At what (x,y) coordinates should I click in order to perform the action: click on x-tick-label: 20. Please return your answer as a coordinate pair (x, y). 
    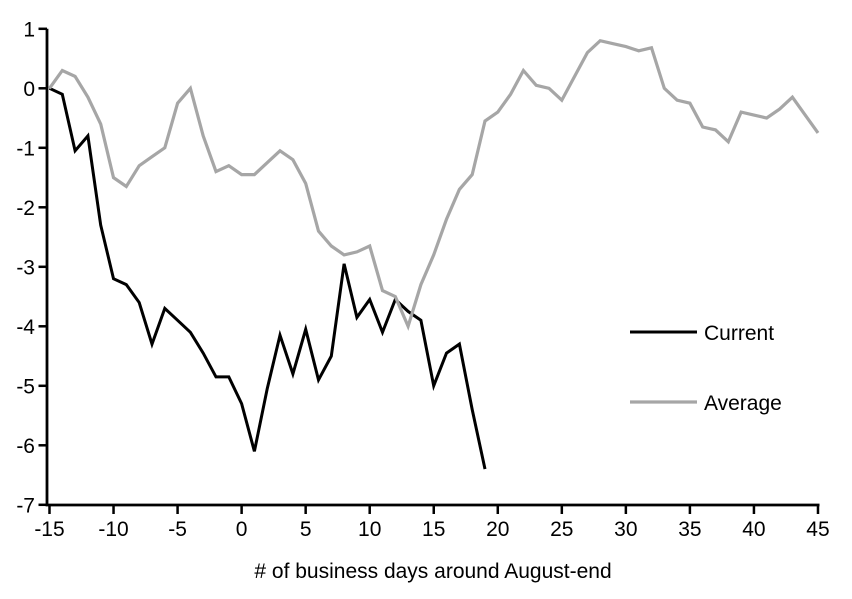
    Looking at the image, I should click on (497, 529).